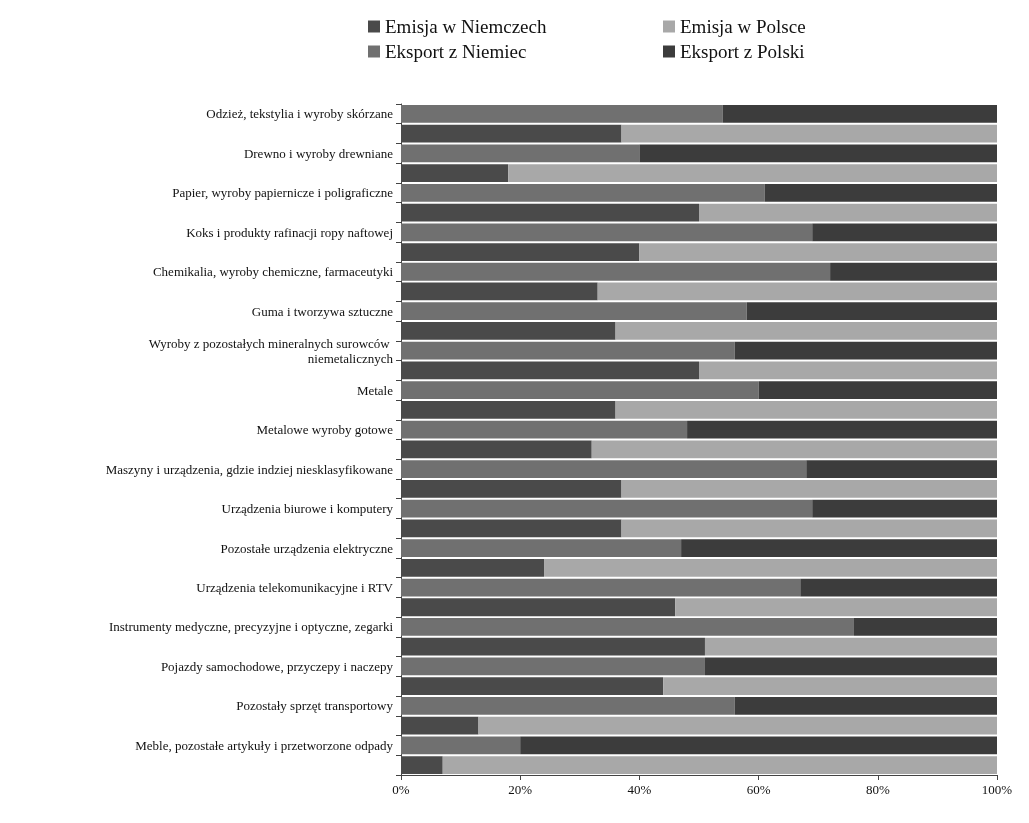 The image size is (1029, 823). What do you see at coordinates (271, 350) in the screenshot?
I see `y-tick-label: Wyroby z pozostałych mineralnych surowców niemetalicznych` at bounding box center [271, 350].